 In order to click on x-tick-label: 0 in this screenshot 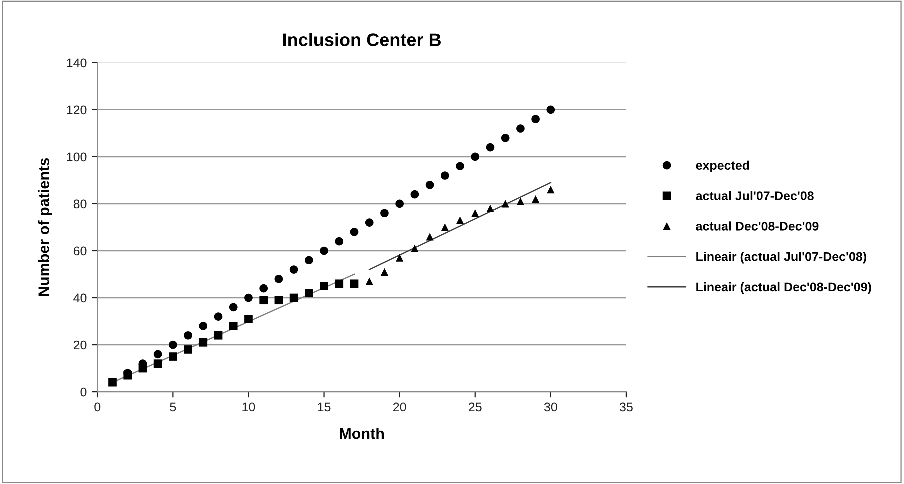, I will do `click(97, 407)`.